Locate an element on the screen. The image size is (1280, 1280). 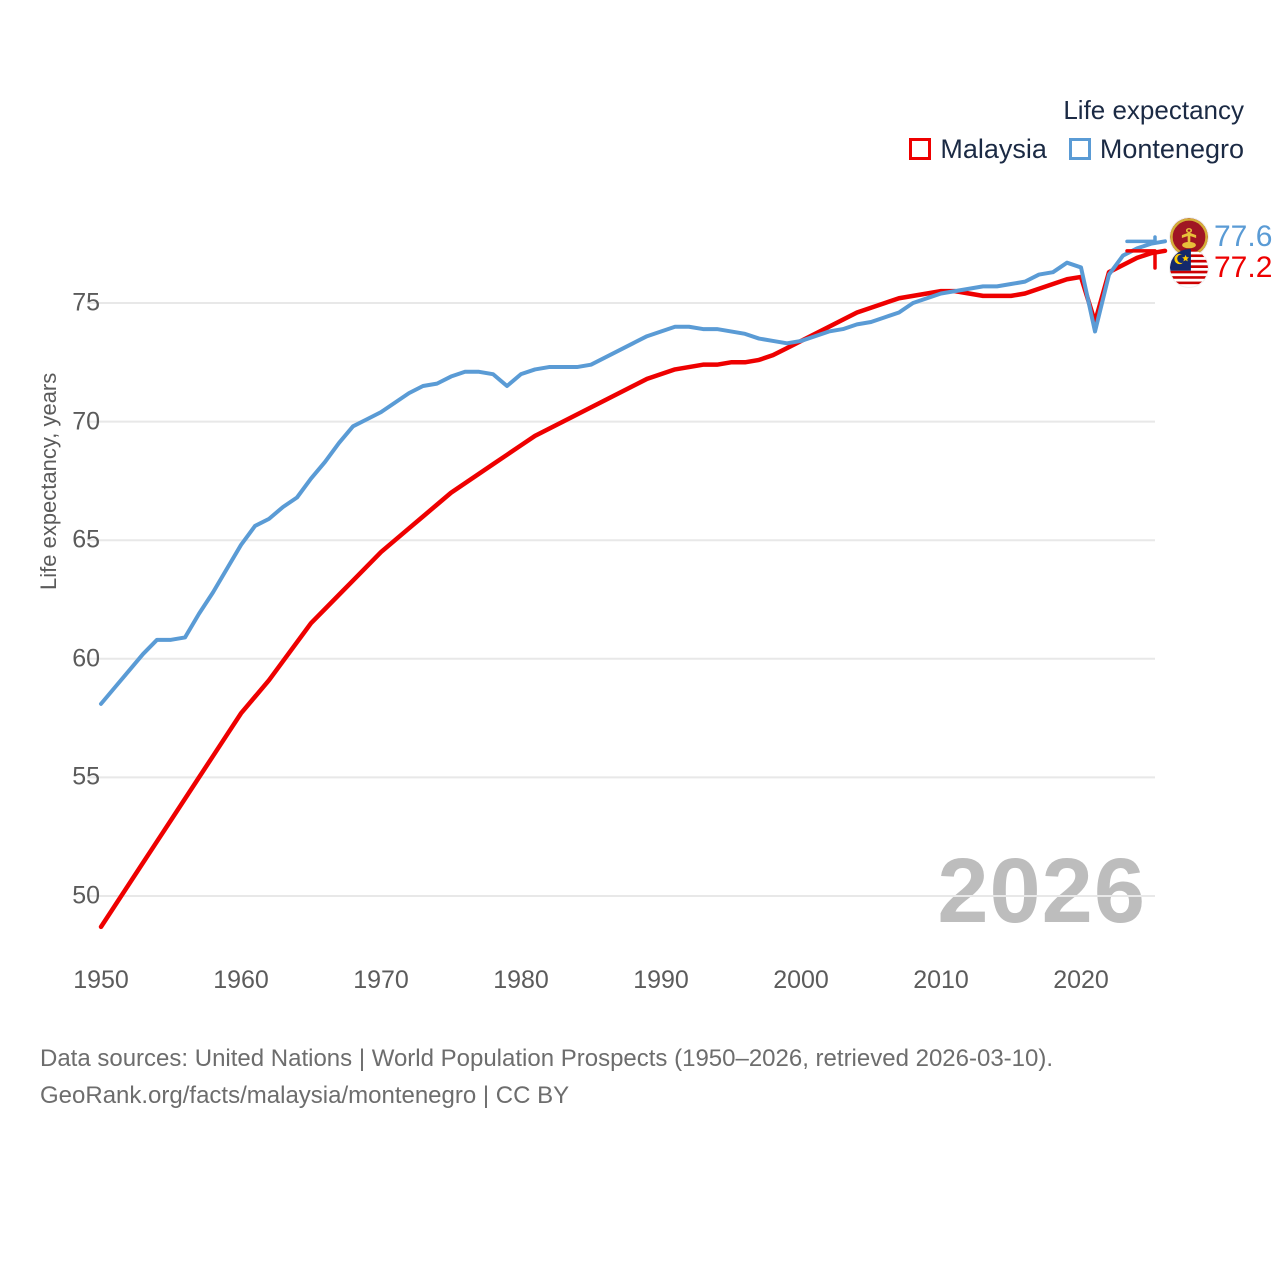
legend-items: Malaysia Montenegro is located at coordinates (1076, 149).